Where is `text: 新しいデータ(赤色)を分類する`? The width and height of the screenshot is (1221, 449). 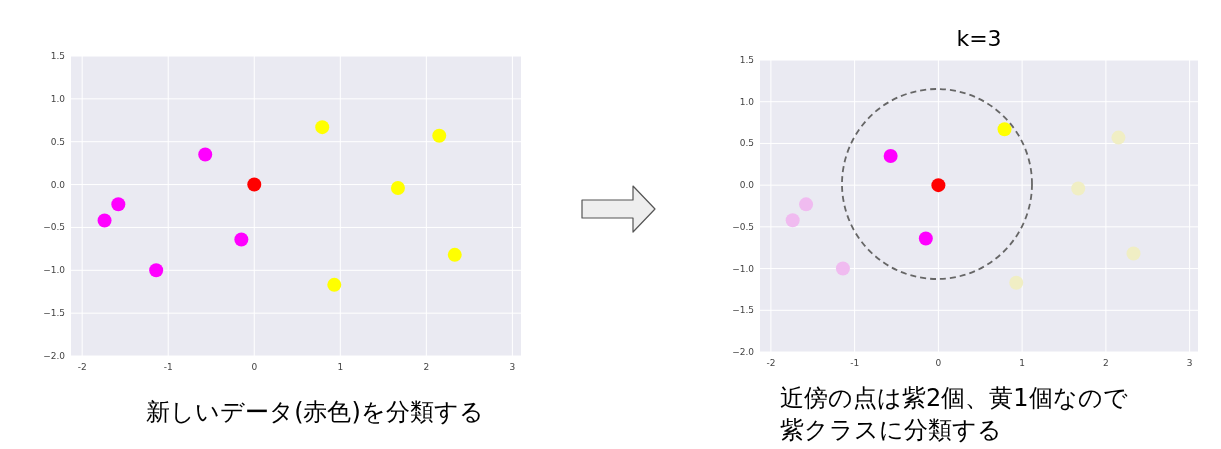 text: 新しいデータ(赤色)を分類する is located at coordinates (315, 412).